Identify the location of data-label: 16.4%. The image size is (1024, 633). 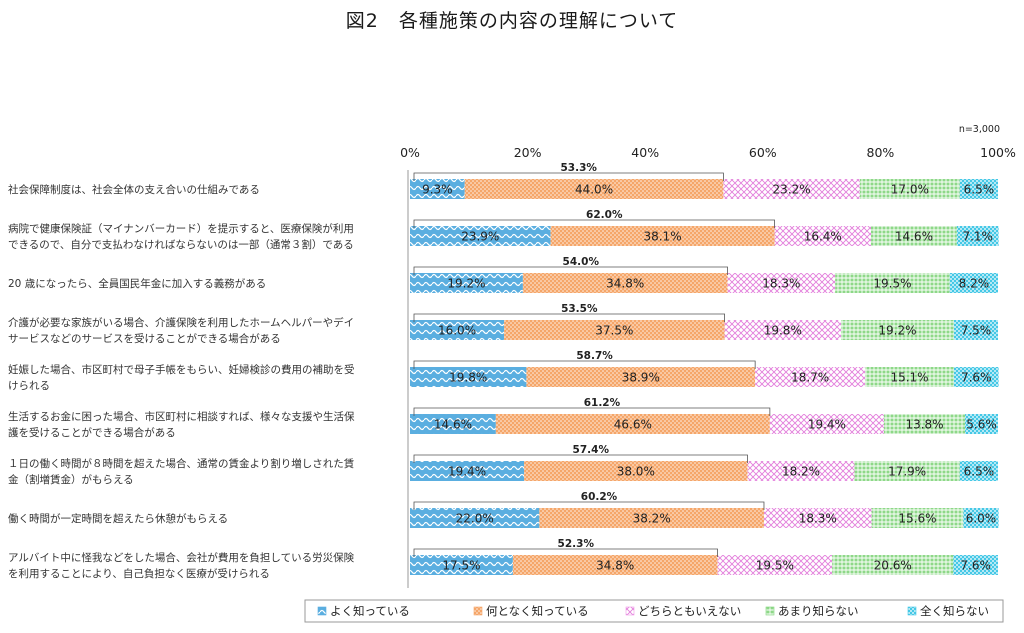
(823, 237).